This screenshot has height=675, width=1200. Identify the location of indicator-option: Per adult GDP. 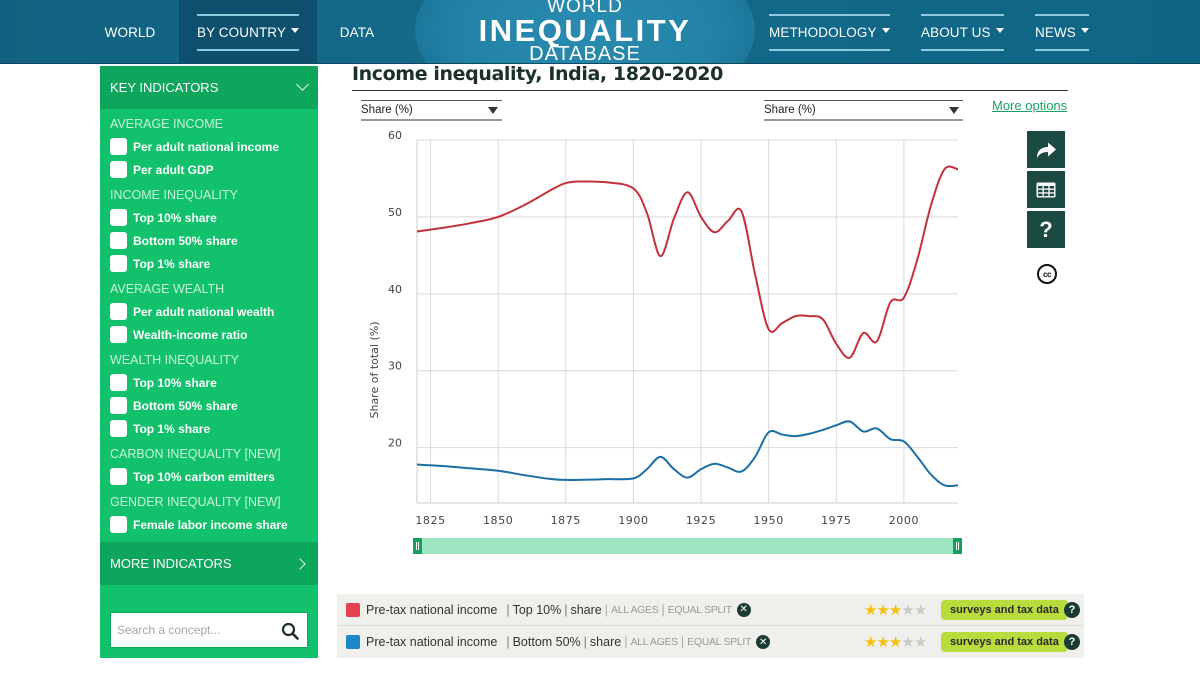
(209, 169).